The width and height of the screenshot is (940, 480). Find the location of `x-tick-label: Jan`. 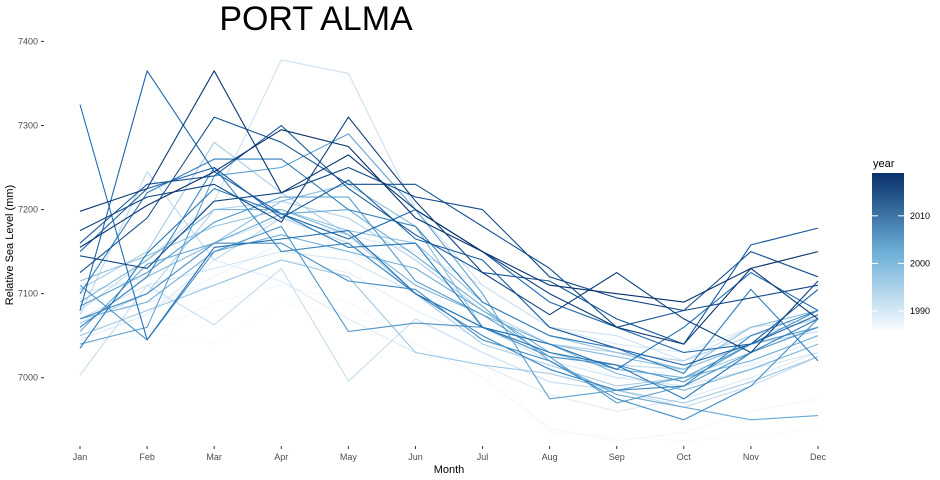

x-tick-label: Jan is located at coordinates (80, 457).